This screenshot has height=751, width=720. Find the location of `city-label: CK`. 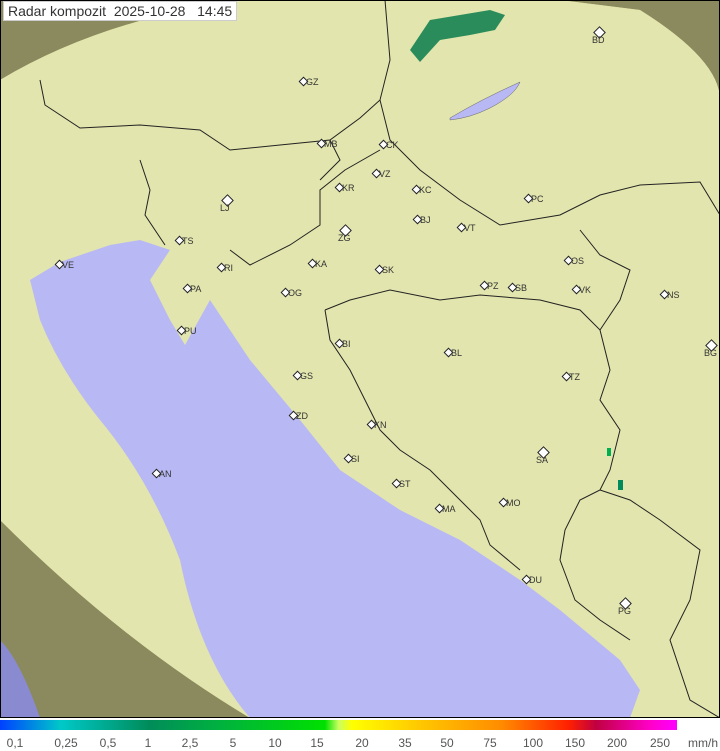

city-label: CK is located at coordinates (392, 145).